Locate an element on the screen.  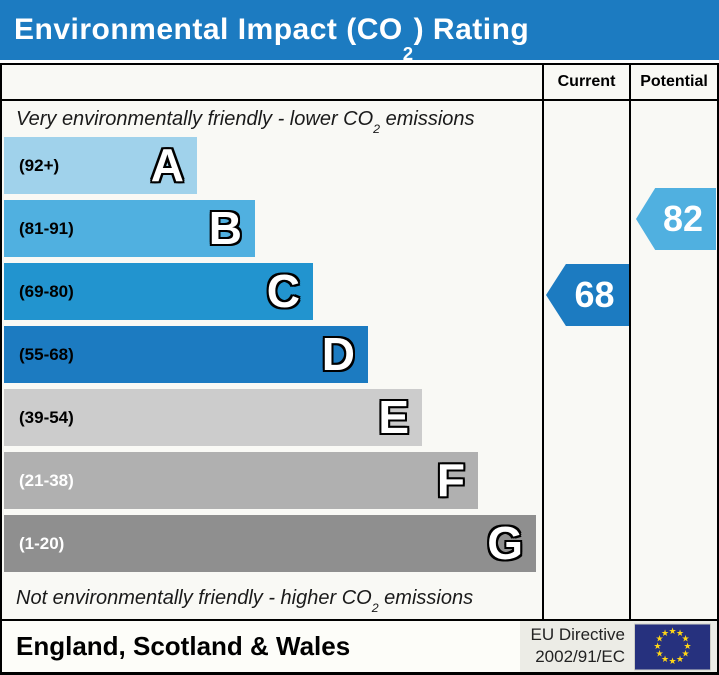
current-rating-value: 68 is located at coordinates (594, 294).